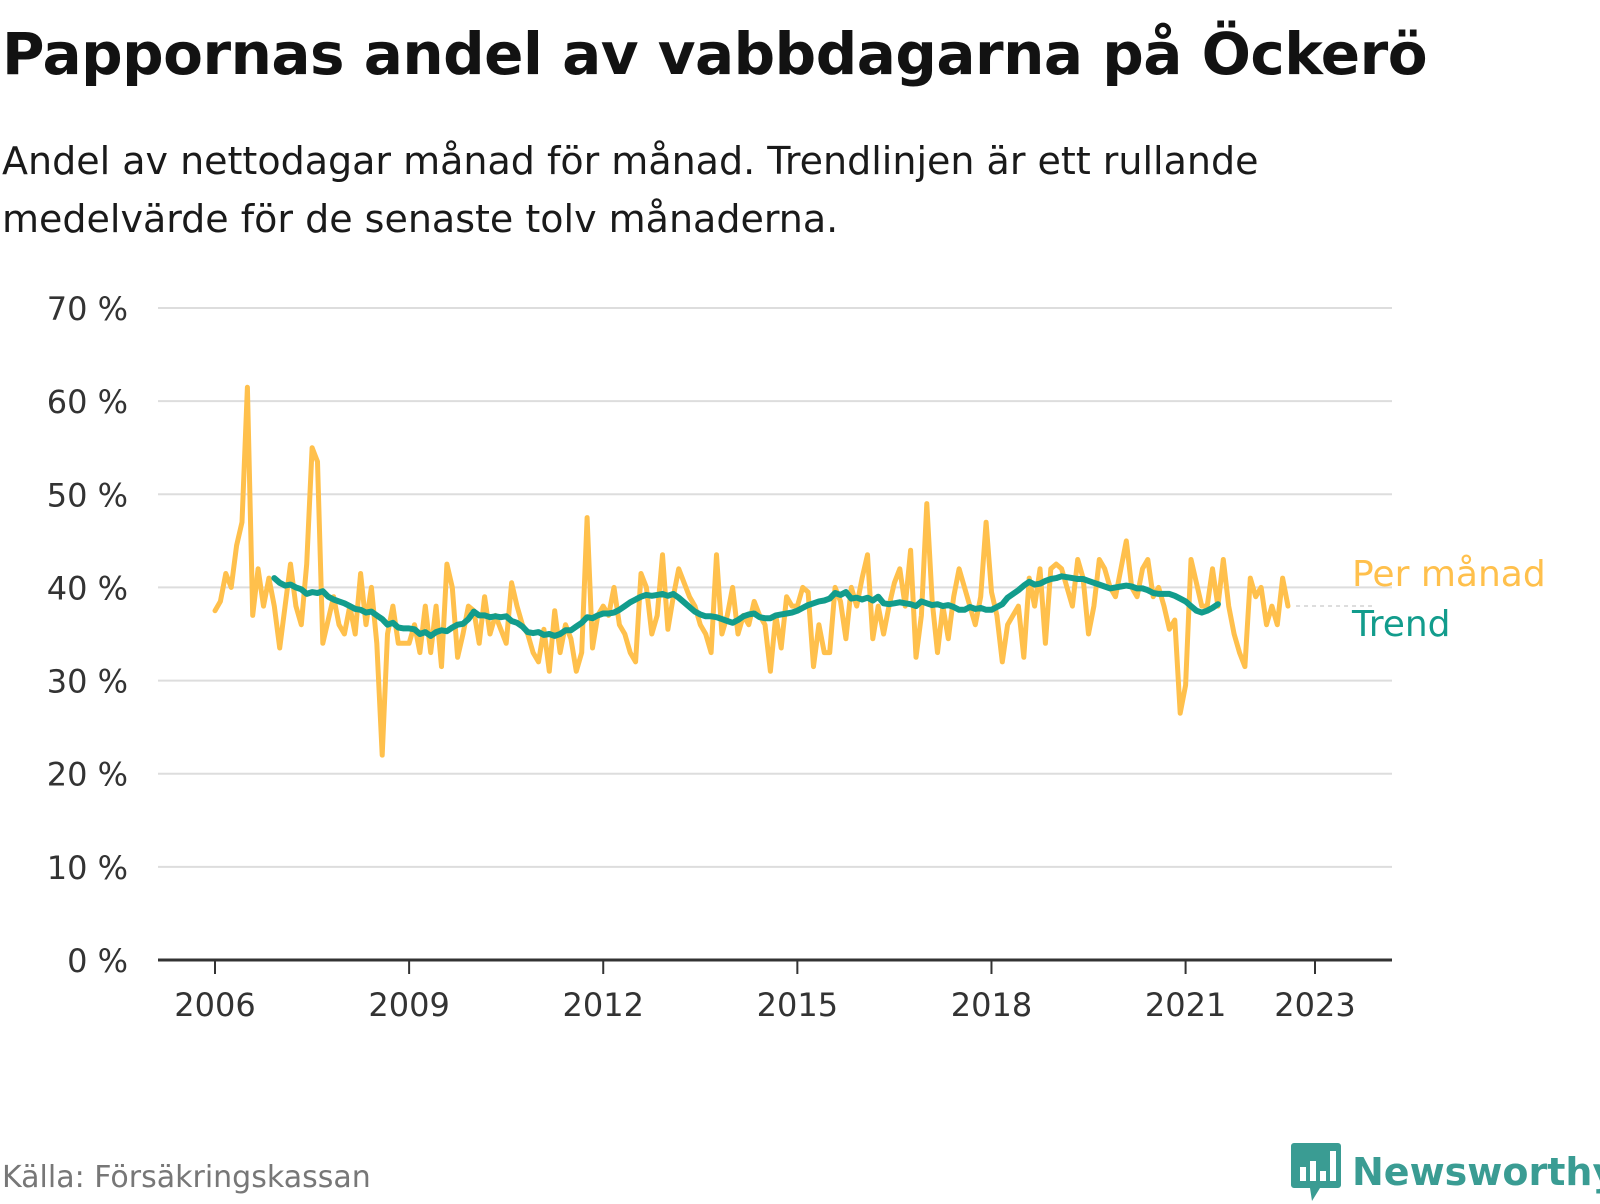 This screenshot has width=1600, height=1204. Describe the element at coordinates (87, 402) in the screenshot. I see `y-tick-label: 60 %` at that location.